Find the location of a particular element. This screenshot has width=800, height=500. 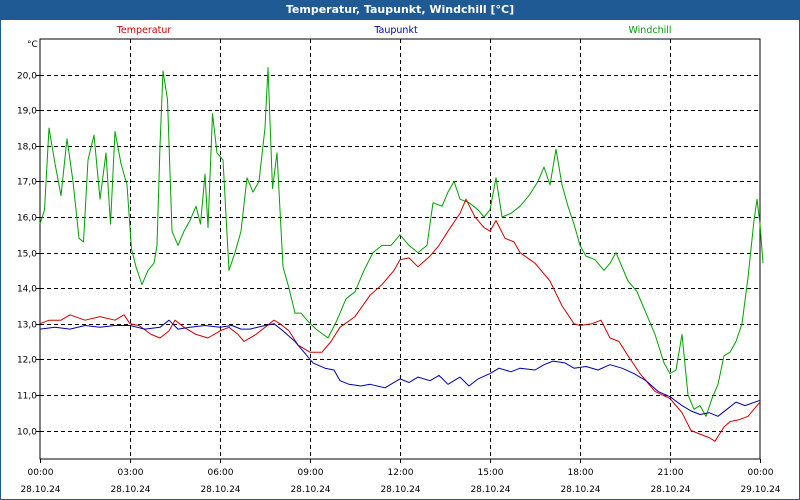

y-tick-label: 14,0 is located at coordinates (27, 290).